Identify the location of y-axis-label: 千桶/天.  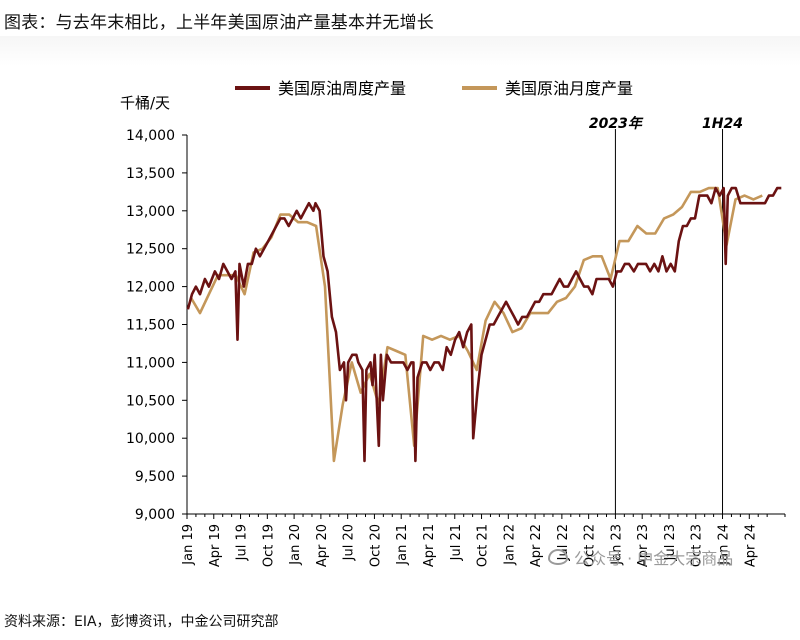
(145, 103).